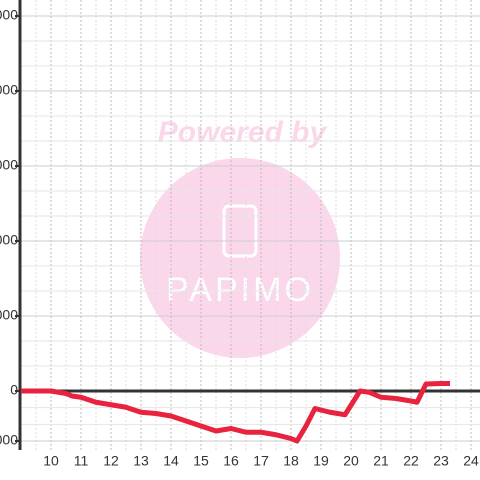 The height and width of the screenshot is (480, 480). What do you see at coordinates (351, 461) in the screenshot?
I see `x-tick-label: 20` at bounding box center [351, 461].